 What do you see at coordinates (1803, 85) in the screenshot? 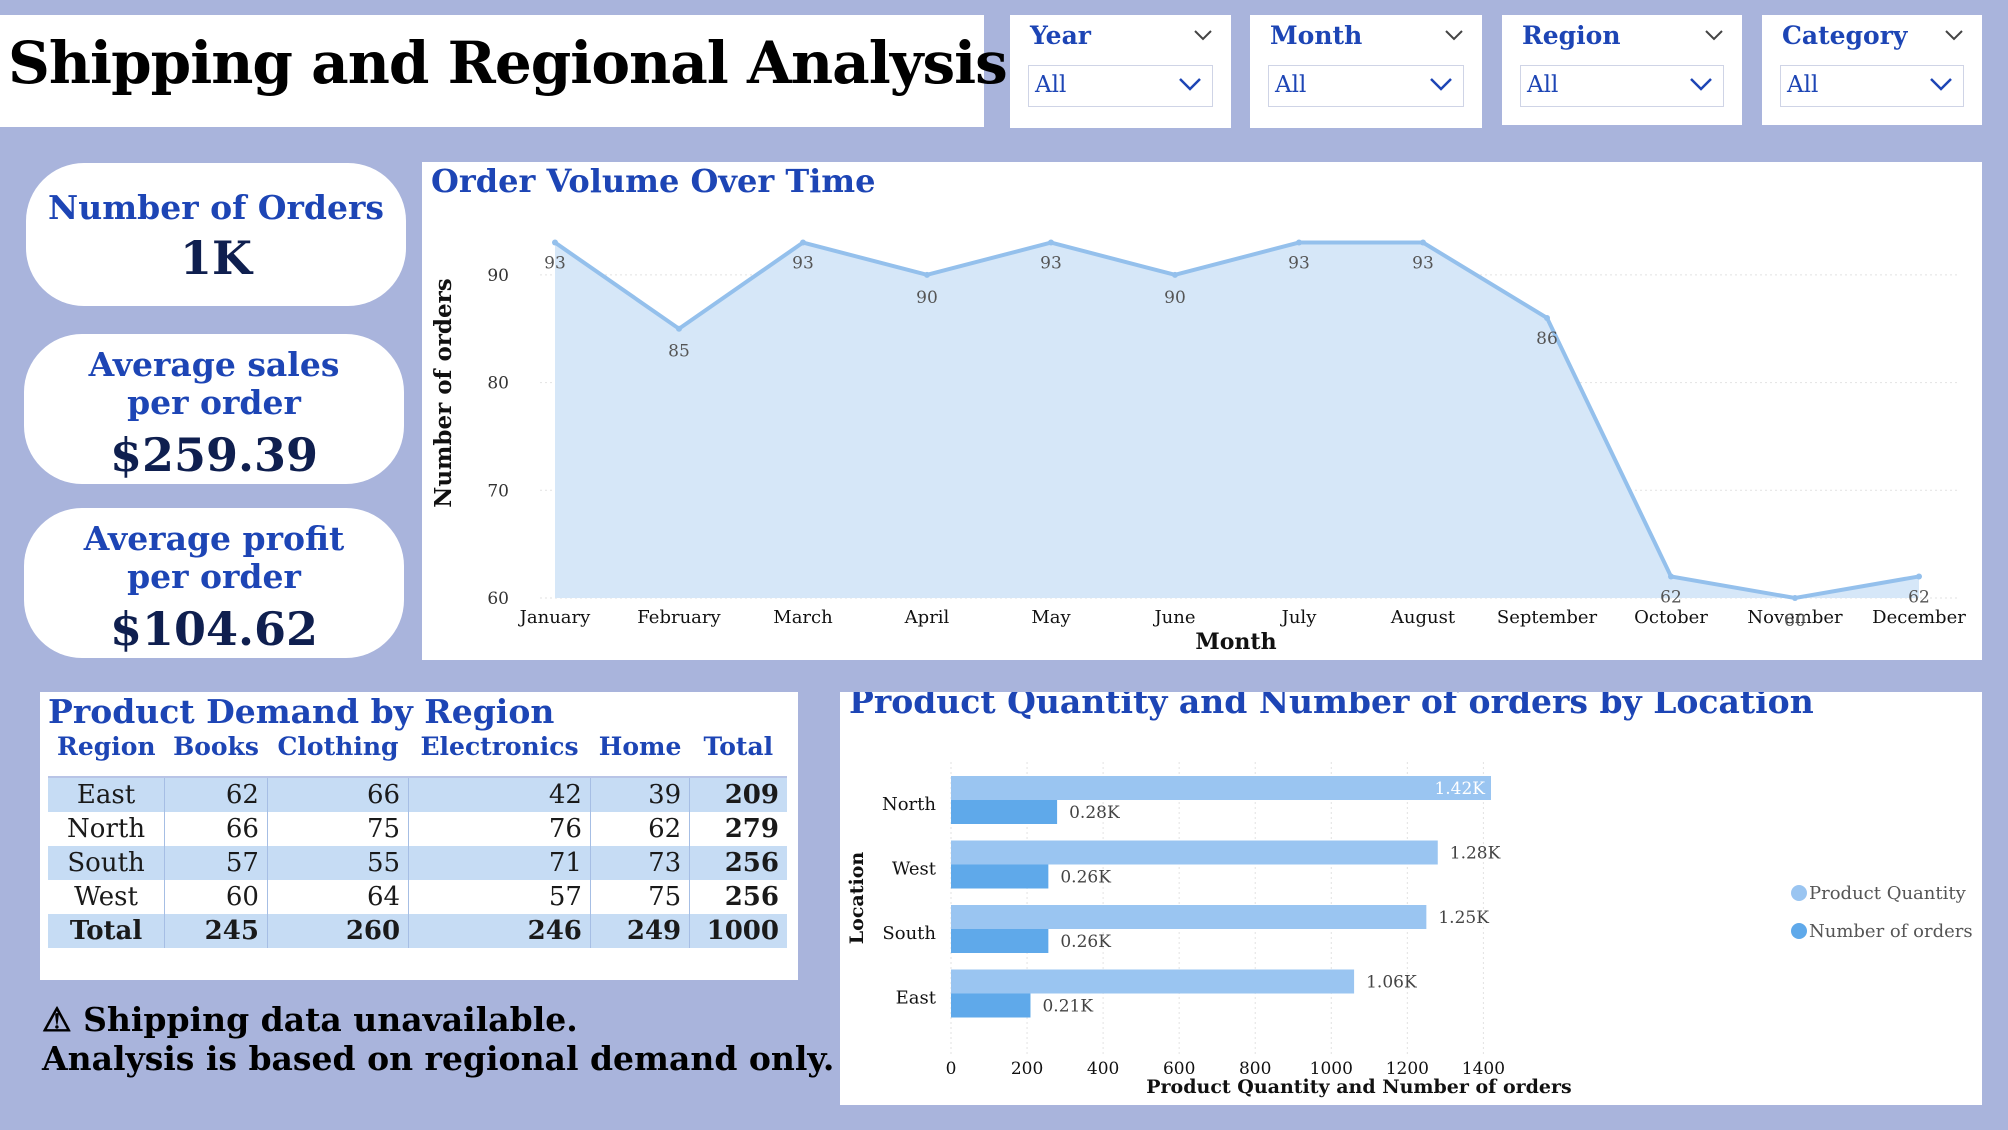
I see `slicer-category-value: All` at bounding box center [1803, 85].